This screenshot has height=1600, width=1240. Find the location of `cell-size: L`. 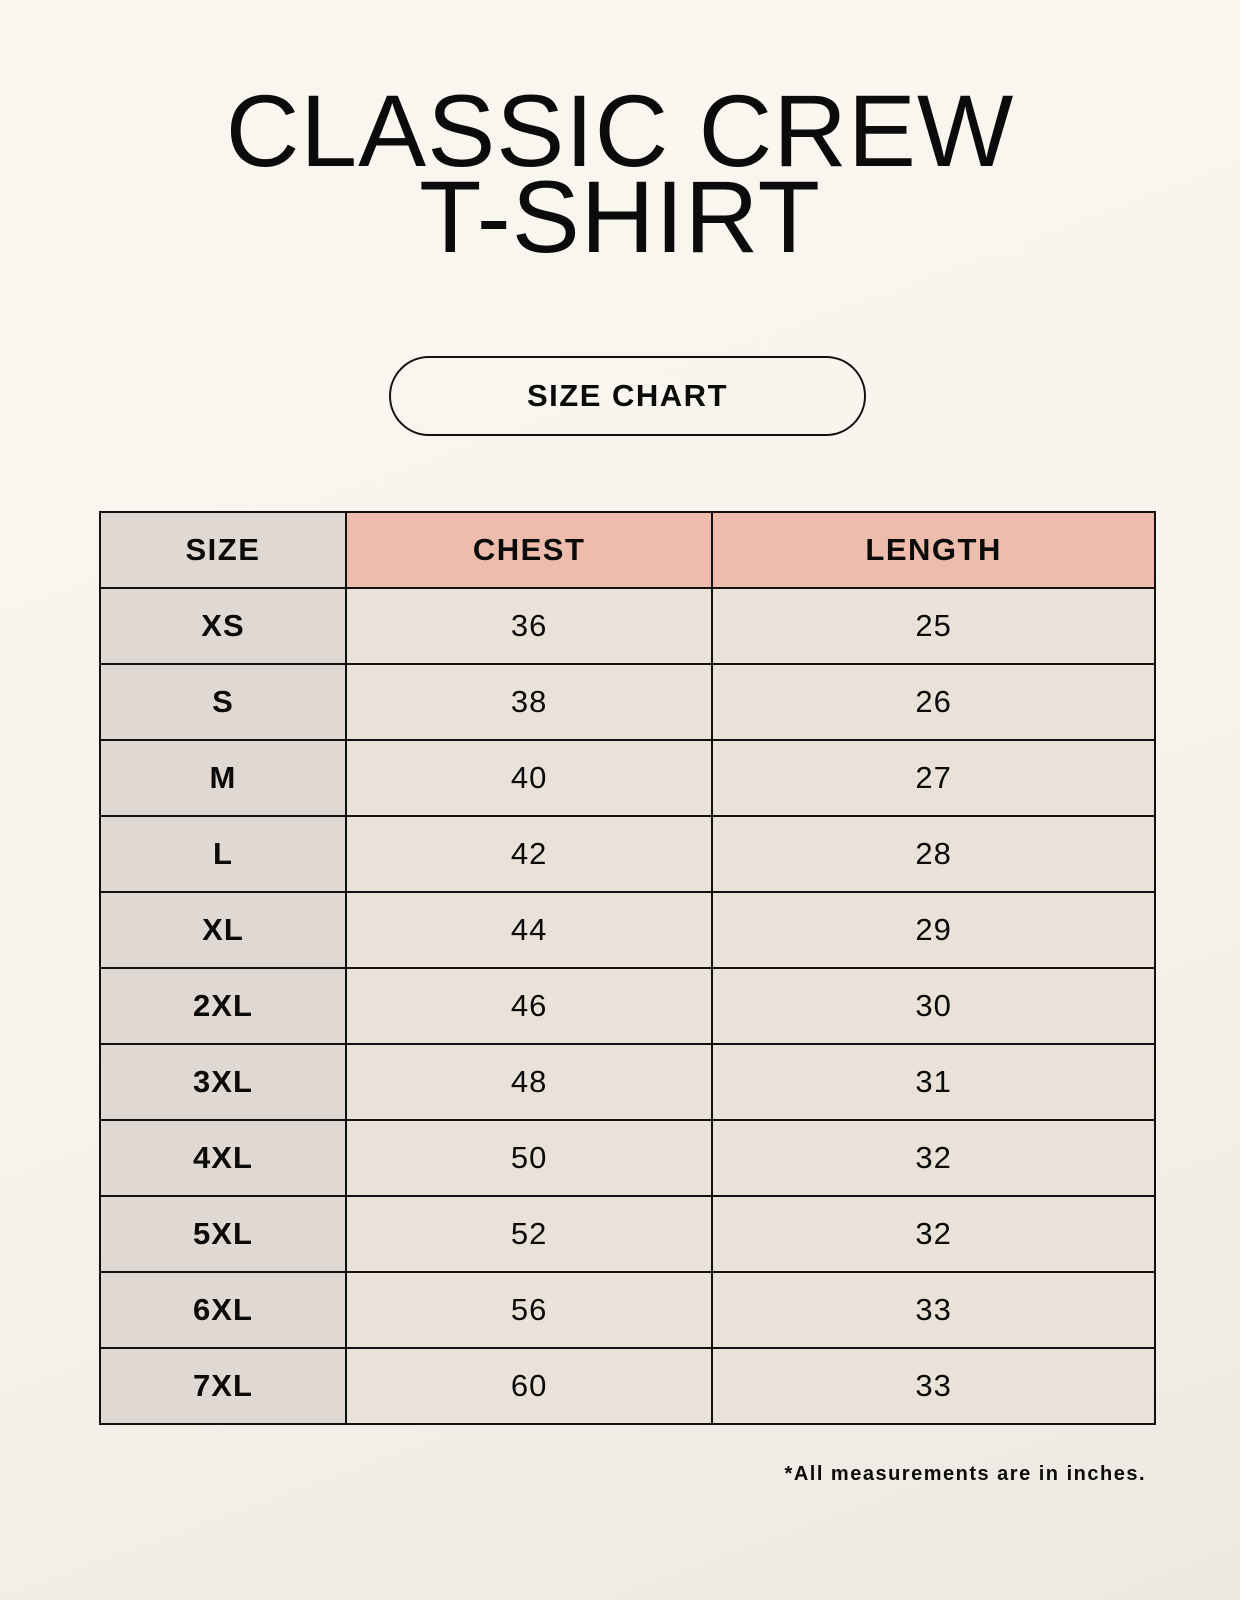

cell-size: L is located at coordinates (223, 854).